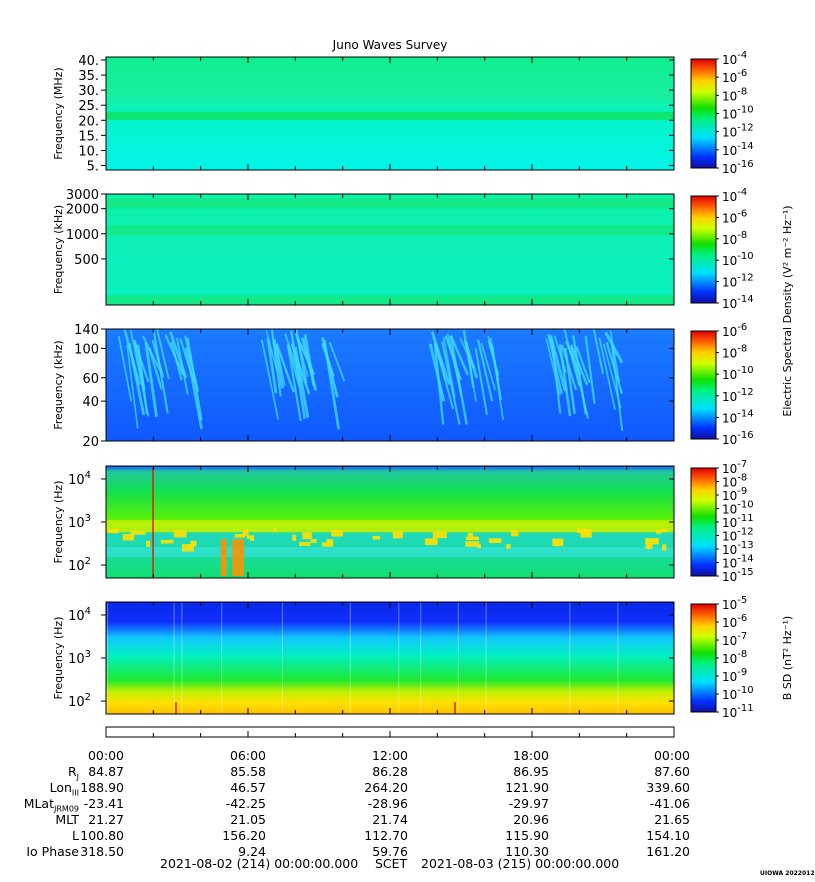 The height and width of the screenshot is (882, 815). I want to click on y-tick-label: 10⁴, so click(79, 615).